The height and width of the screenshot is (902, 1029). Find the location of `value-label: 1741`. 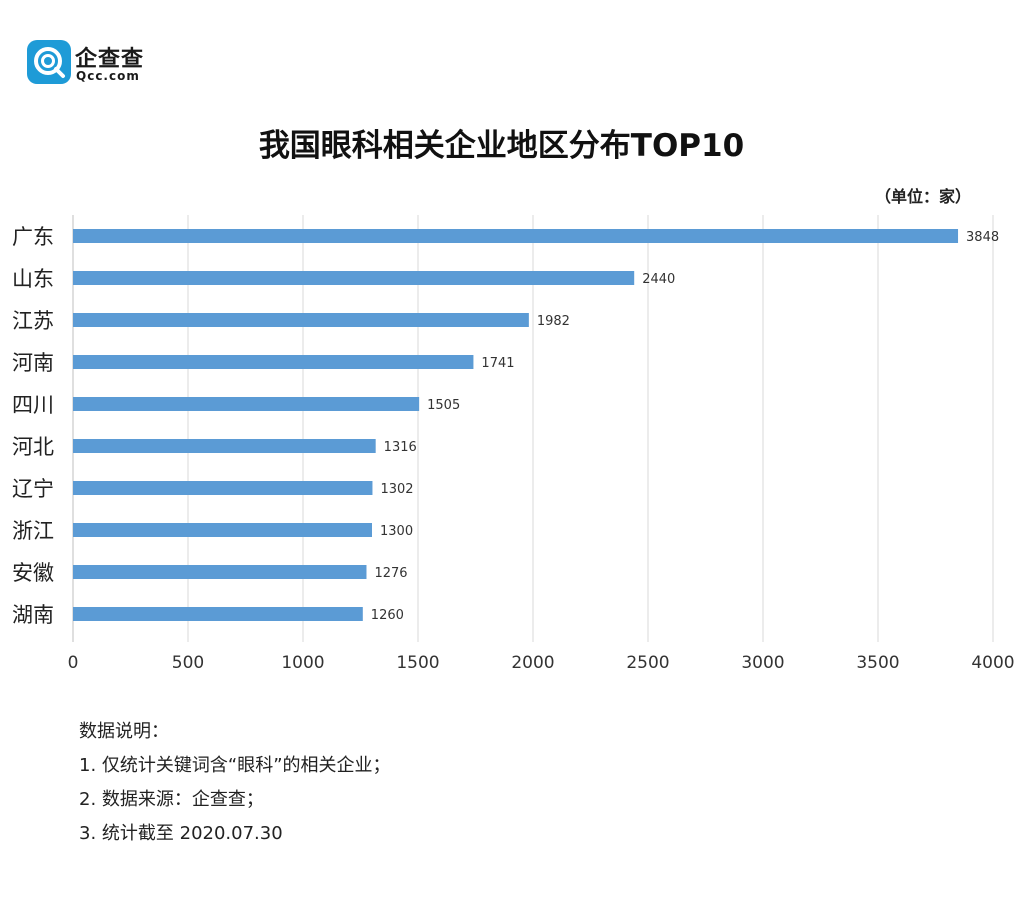

value-label: 1741 is located at coordinates (497, 363).